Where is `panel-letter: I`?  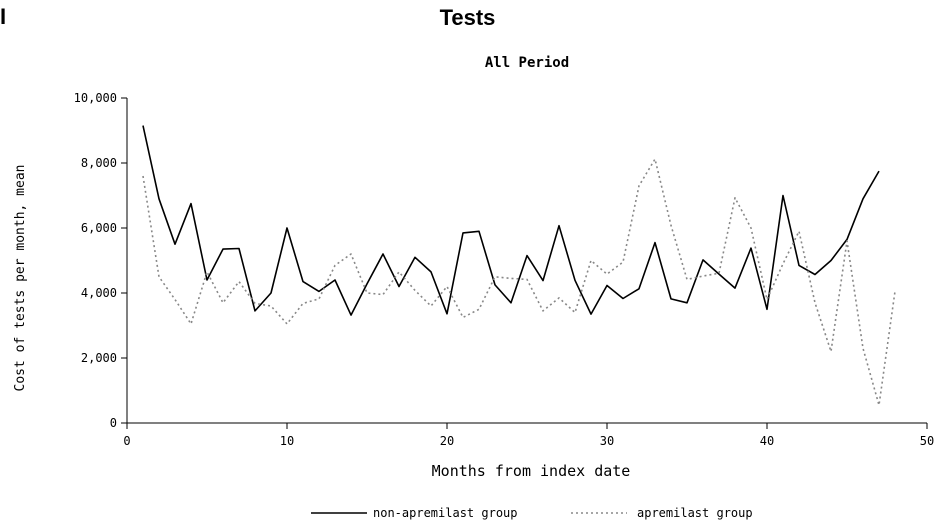
panel-letter: I is located at coordinates (3, 16).